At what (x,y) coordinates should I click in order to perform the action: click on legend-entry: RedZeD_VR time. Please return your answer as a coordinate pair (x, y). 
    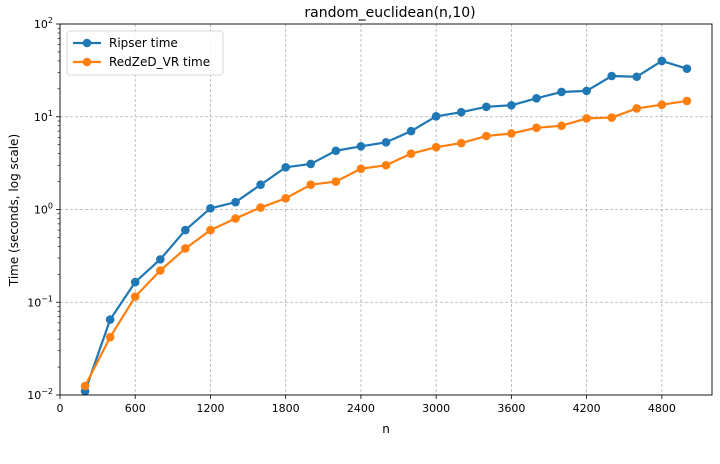
    Looking at the image, I should click on (159, 62).